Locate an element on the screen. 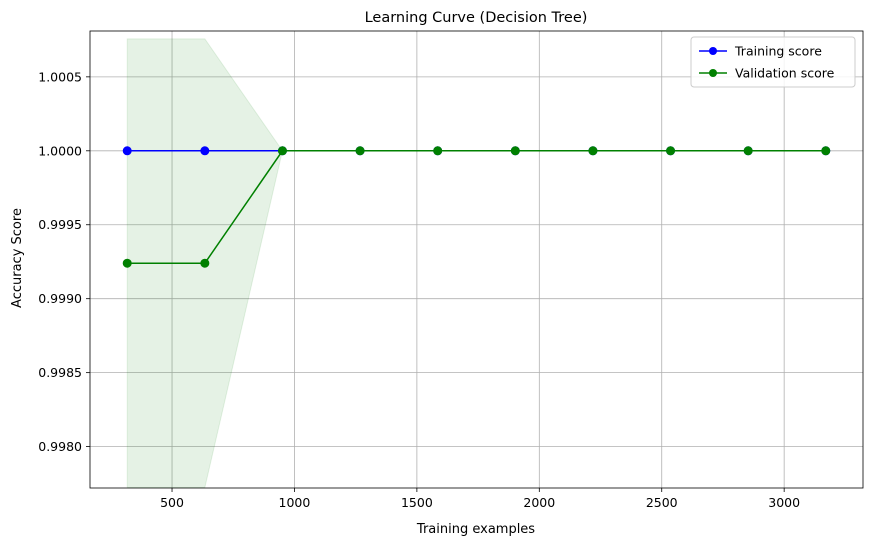  x-tick-label: 1000 is located at coordinates (295, 502).